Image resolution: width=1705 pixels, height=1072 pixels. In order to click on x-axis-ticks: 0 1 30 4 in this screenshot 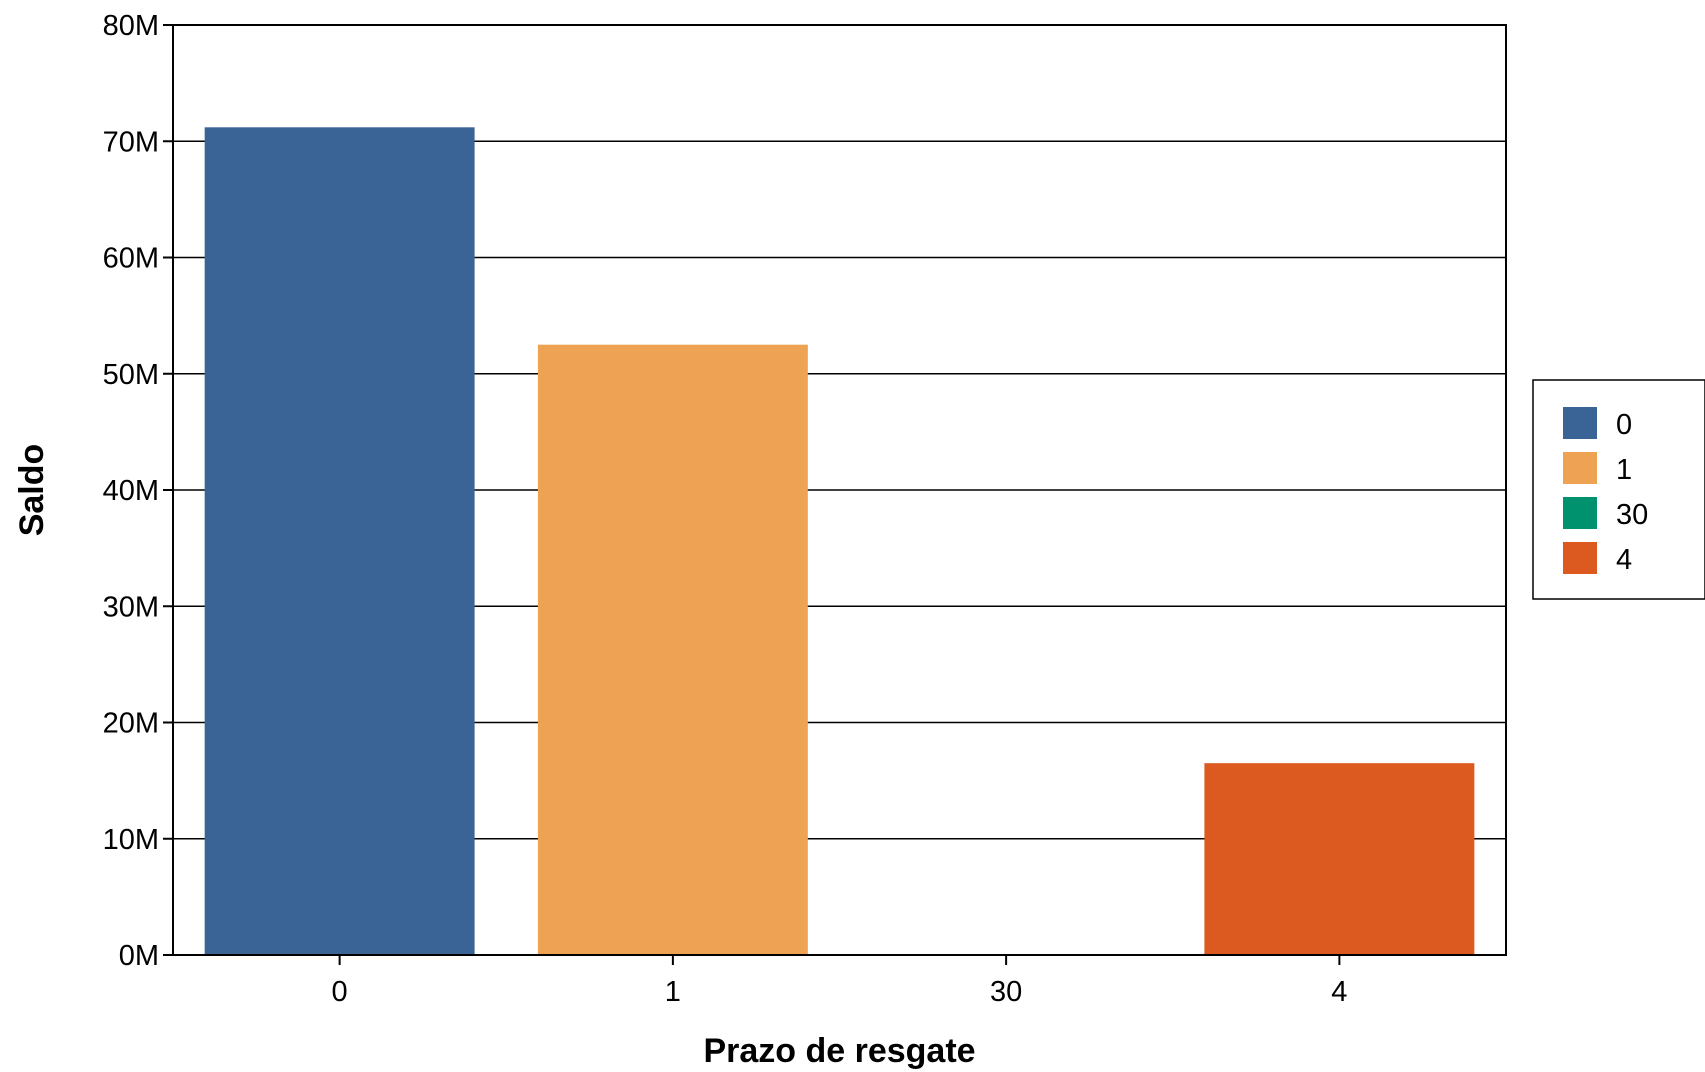, I will do `click(839, 981)`.